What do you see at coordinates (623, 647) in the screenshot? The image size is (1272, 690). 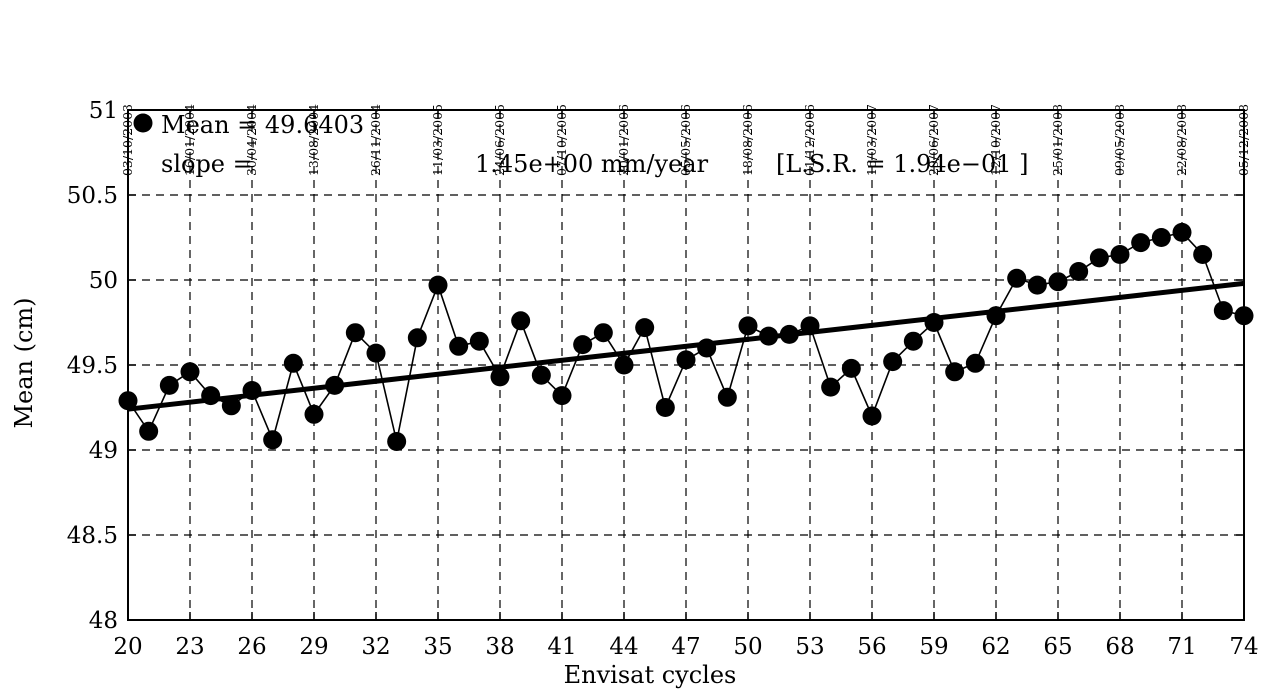 I see `x-tick-label: 44` at bounding box center [623, 647].